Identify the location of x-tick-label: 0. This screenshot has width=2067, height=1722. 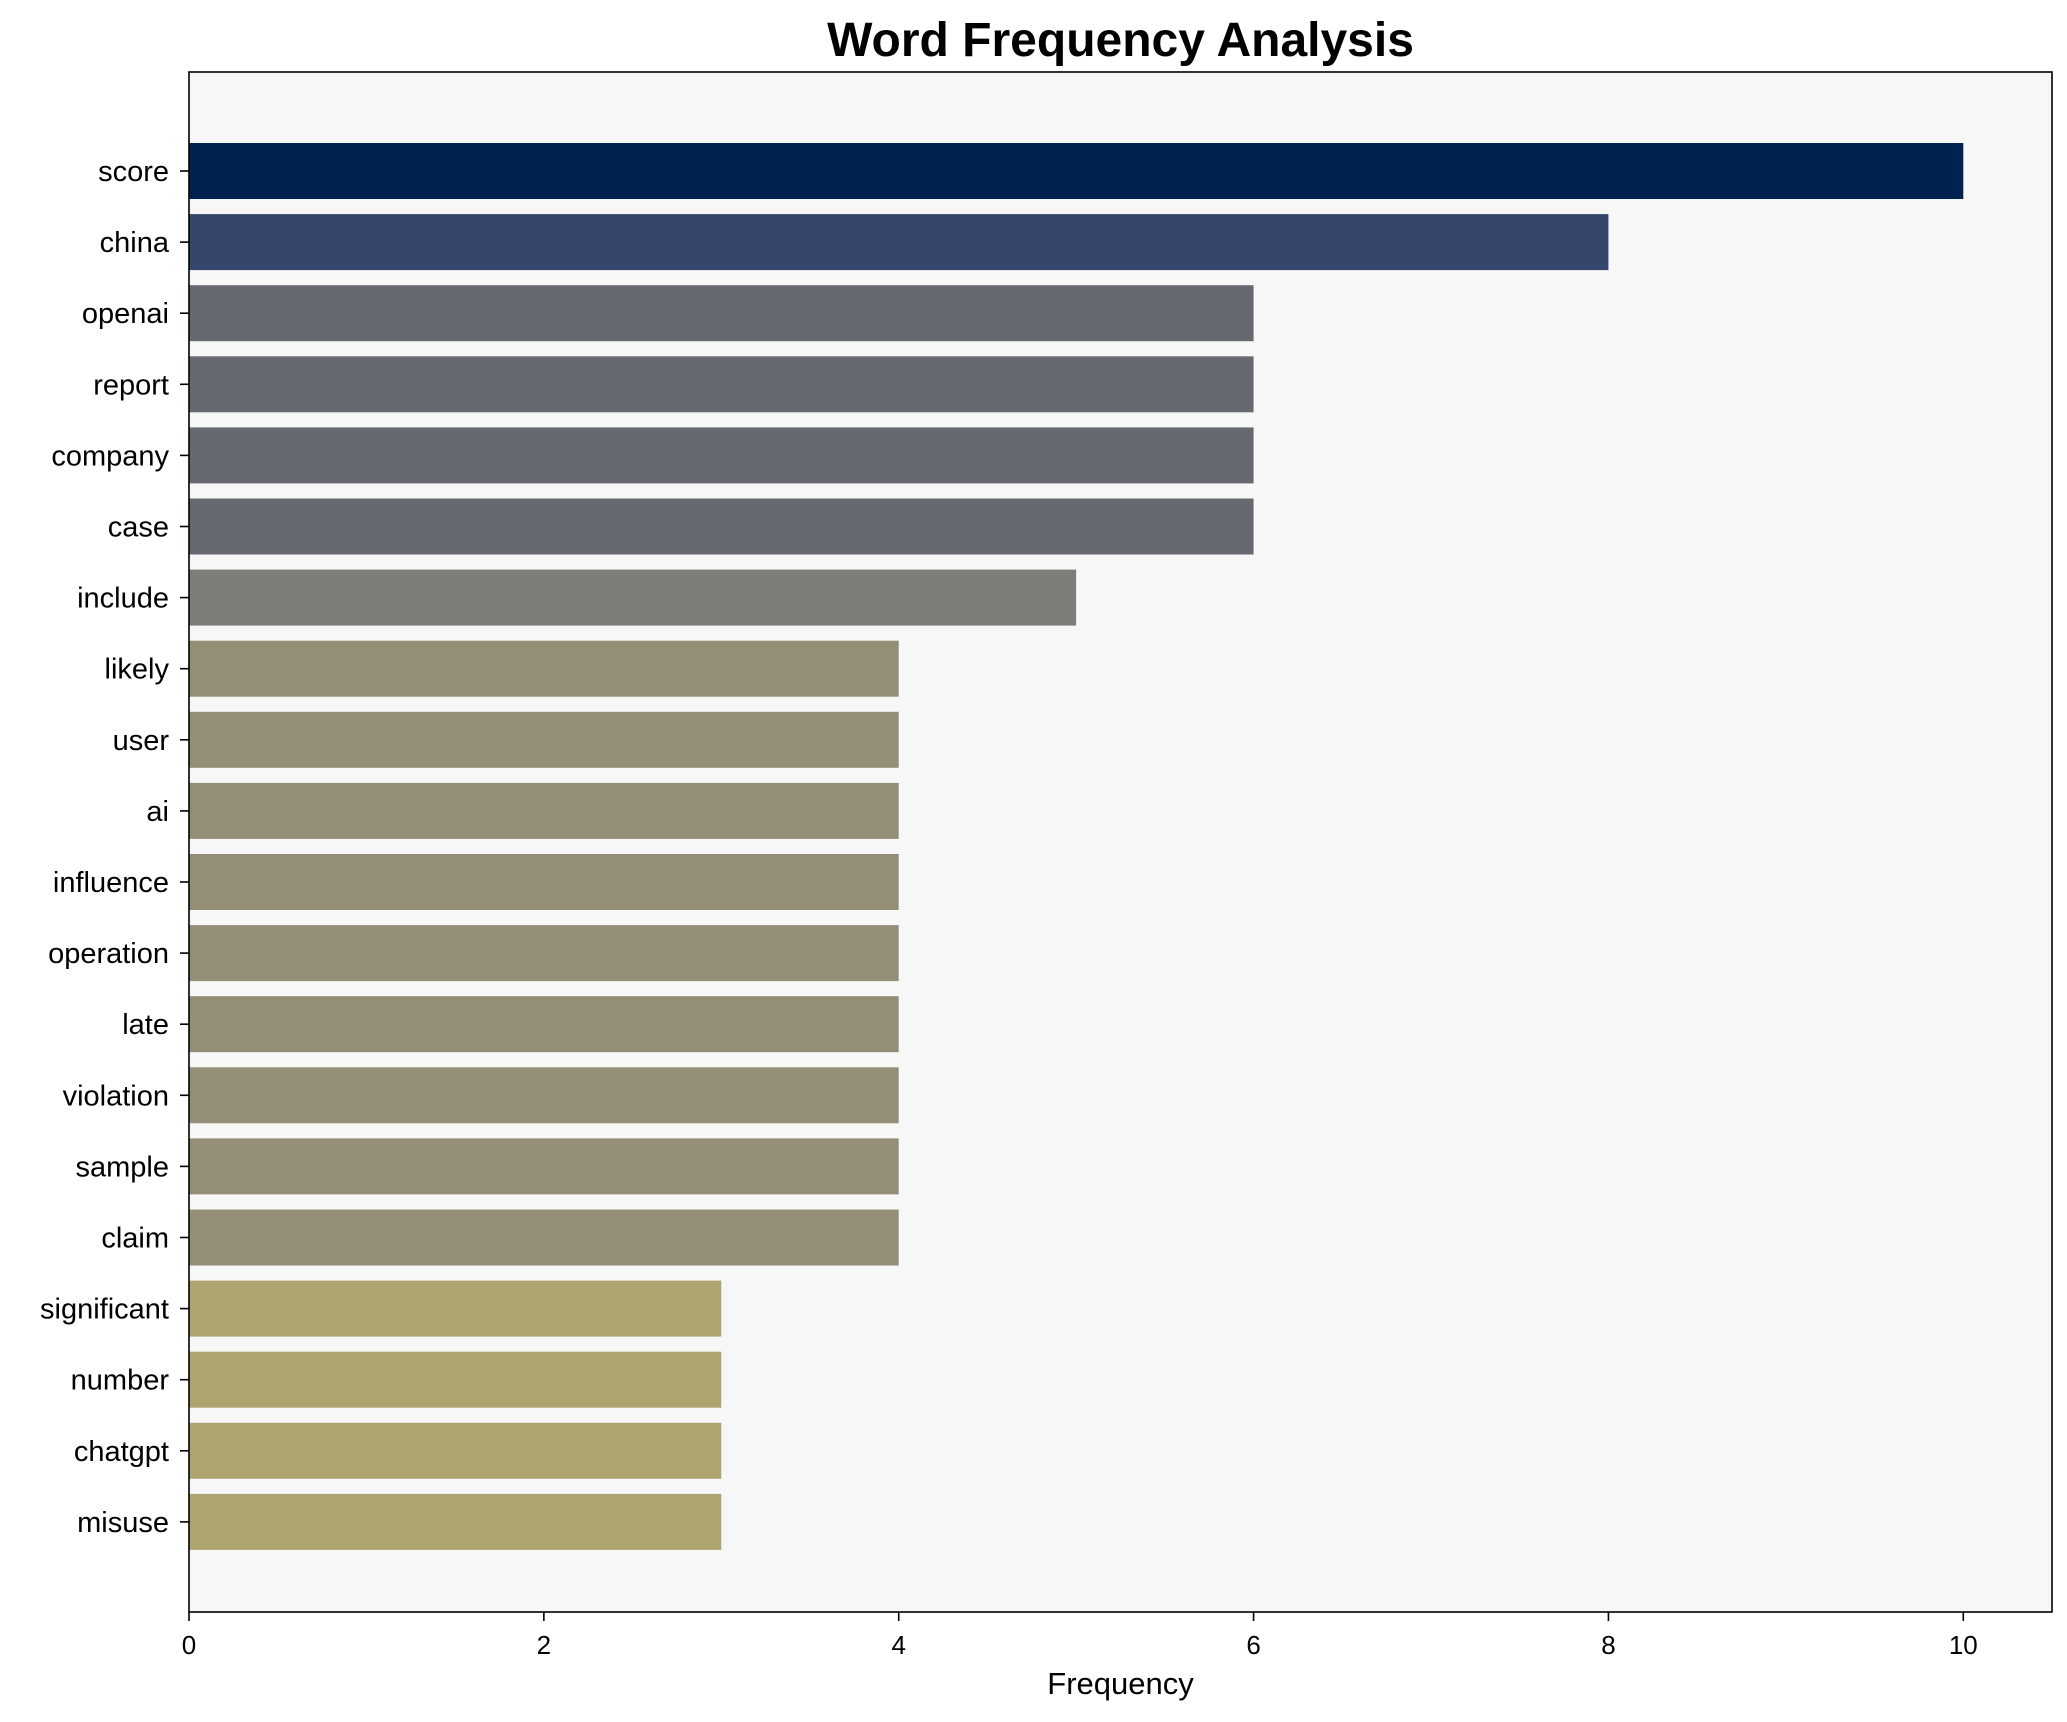
(189, 1645).